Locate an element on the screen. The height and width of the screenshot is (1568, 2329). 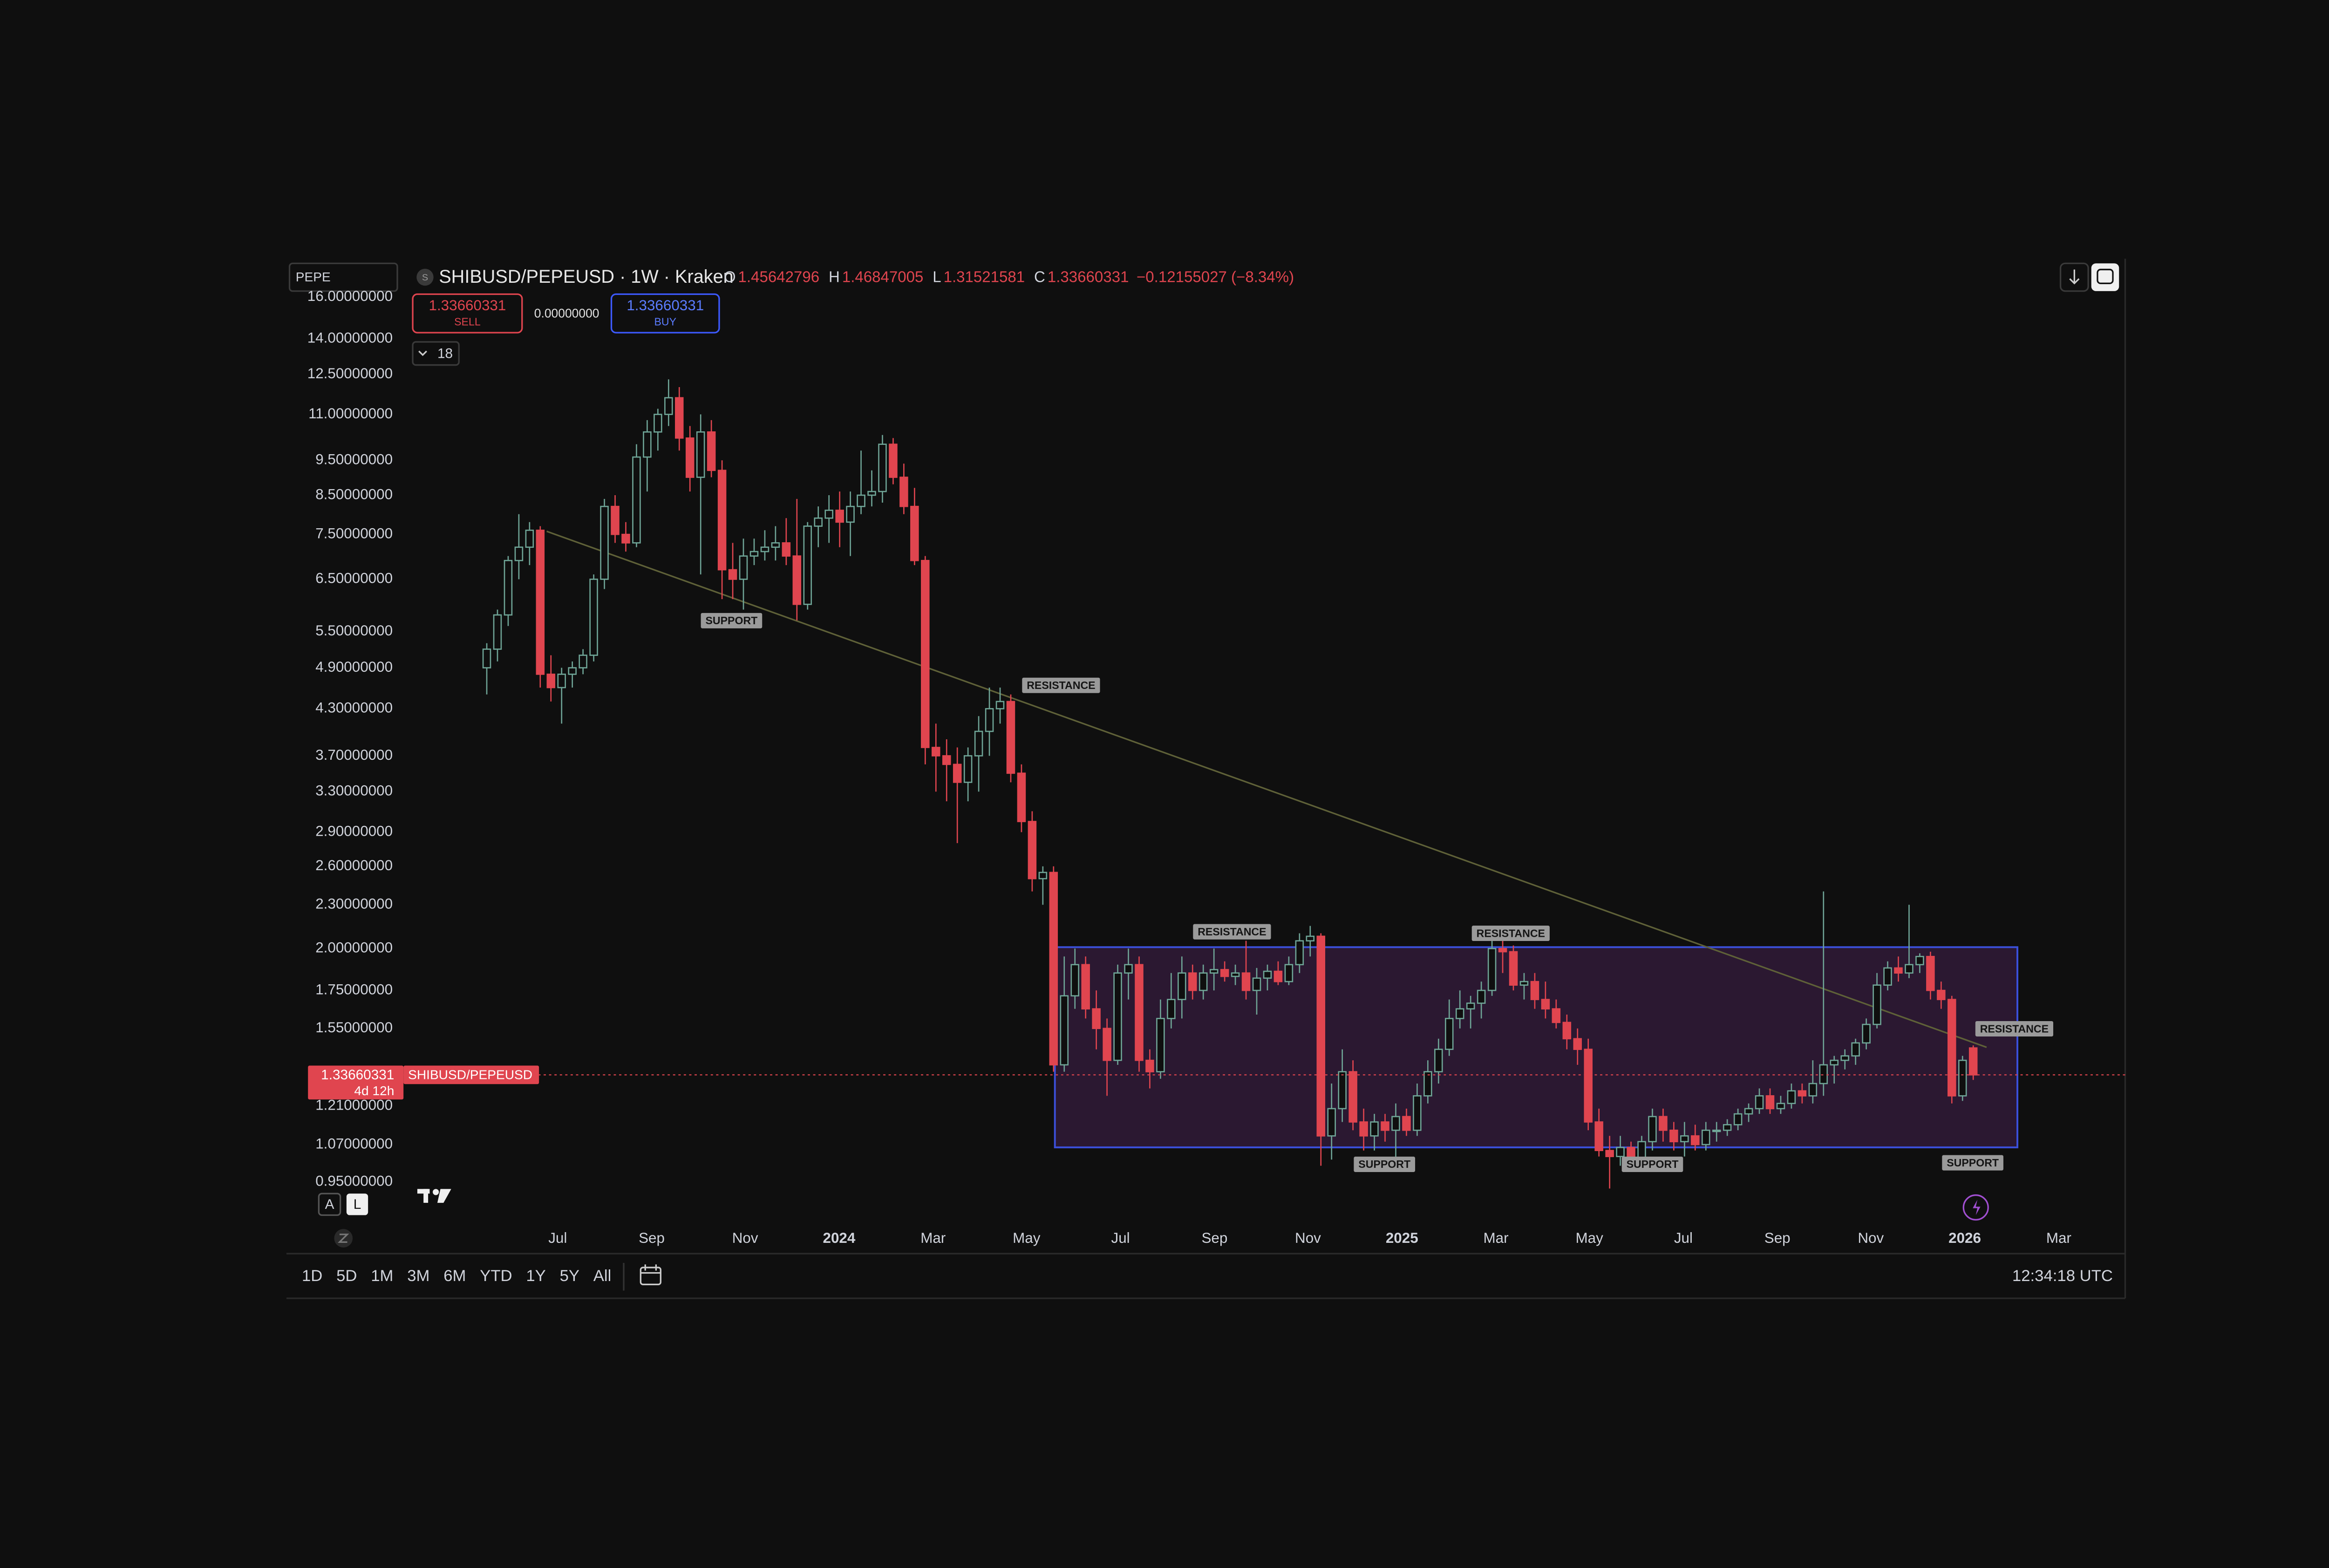
calendar-icon is located at coordinates (650, 1274).